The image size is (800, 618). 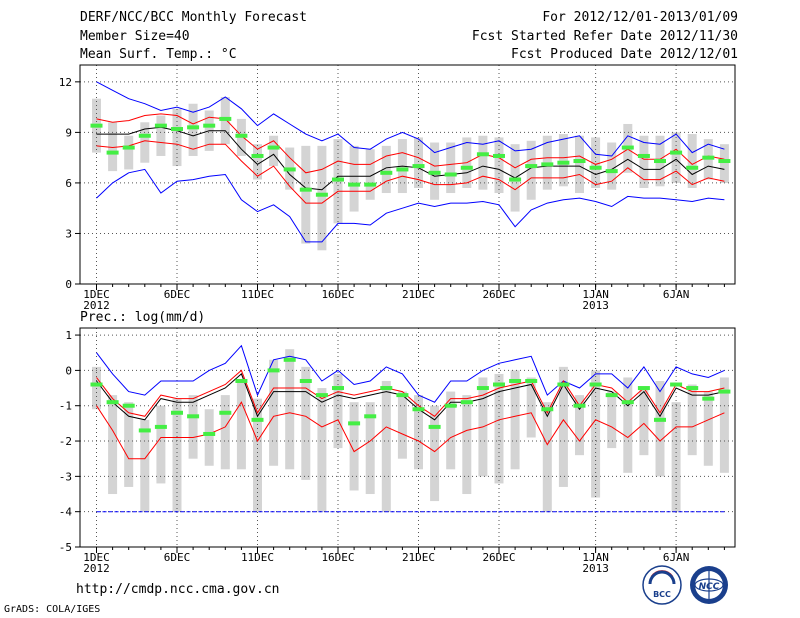 I want to click on temp-ytick-label: 0, so click(x=68, y=284).